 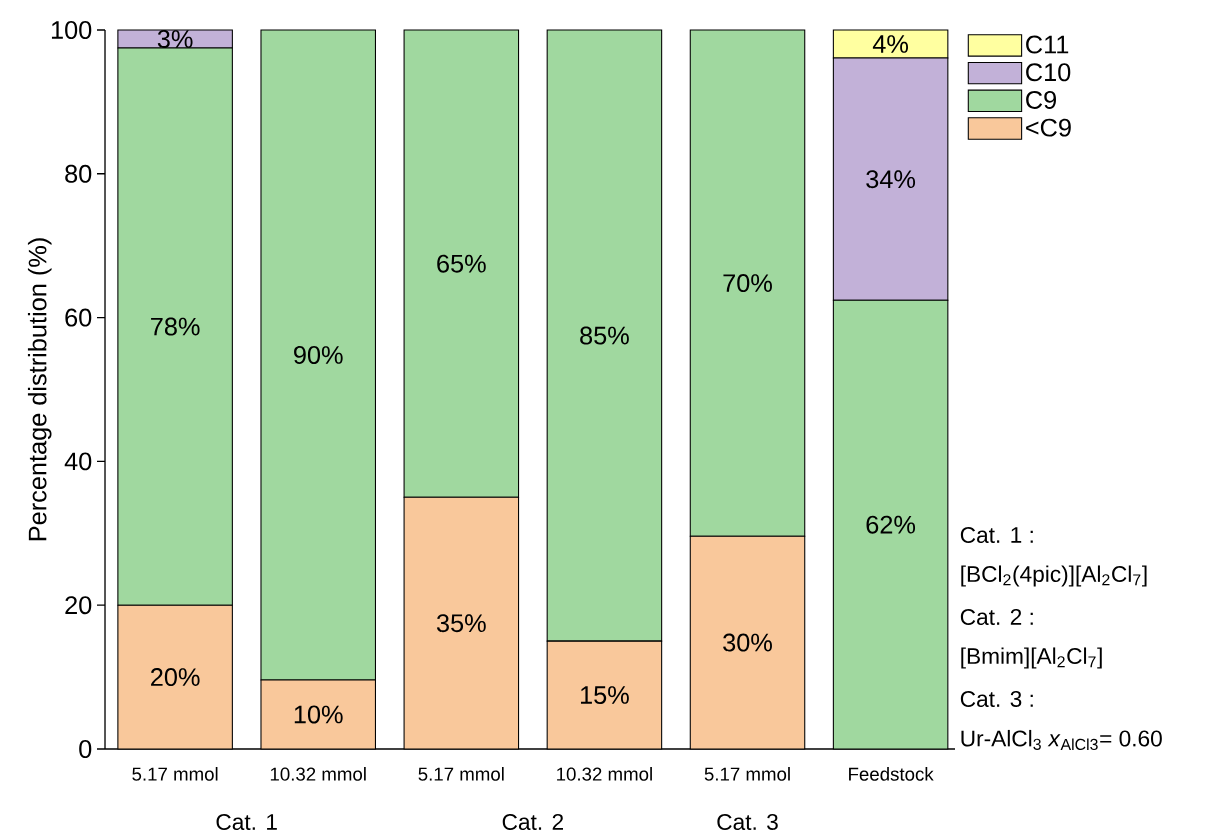 What do you see at coordinates (890, 44) in the screenshot?
I see `data-label: 4%` at bounding box center [890, 44].